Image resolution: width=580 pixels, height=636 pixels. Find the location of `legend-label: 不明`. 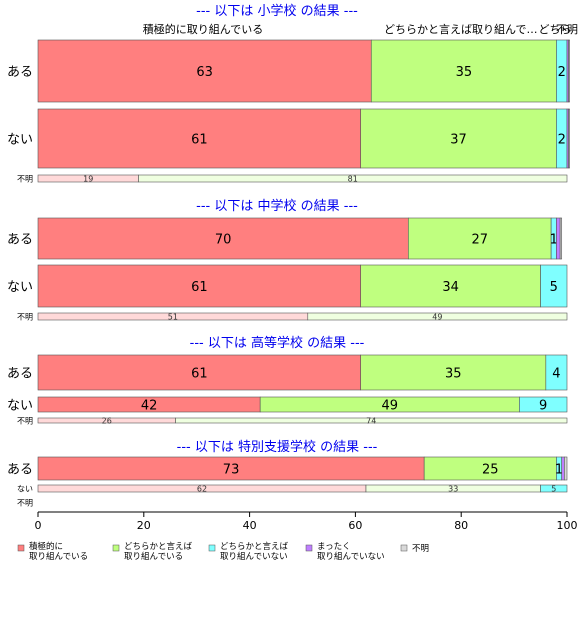

legend-label: 不明 is located at coordinates (420, 549).